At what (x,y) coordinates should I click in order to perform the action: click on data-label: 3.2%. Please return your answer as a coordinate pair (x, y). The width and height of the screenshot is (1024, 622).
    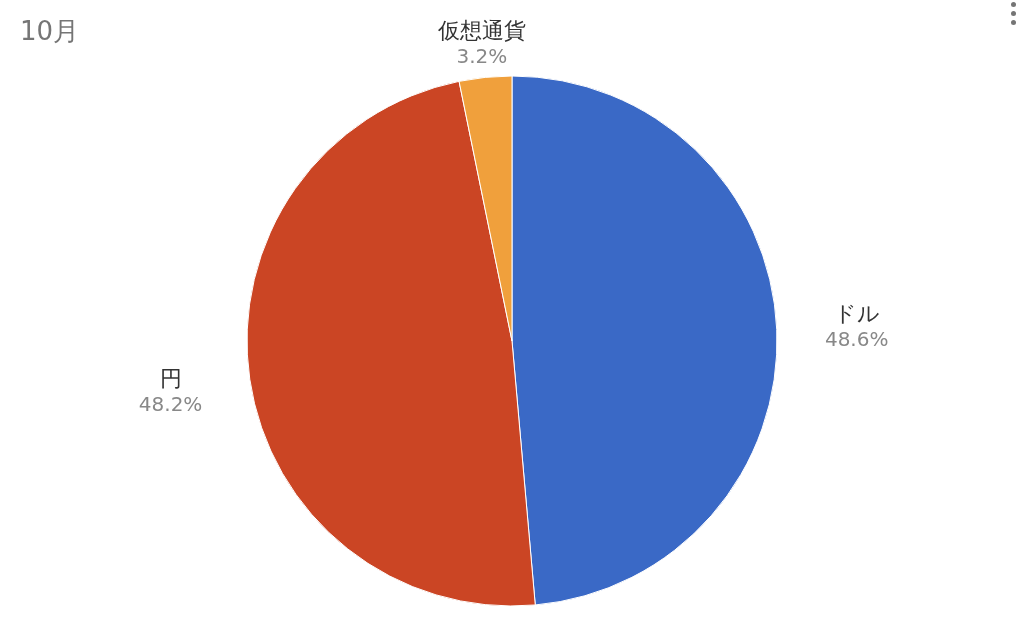
    Looking at the image, I should click on (482, 55).